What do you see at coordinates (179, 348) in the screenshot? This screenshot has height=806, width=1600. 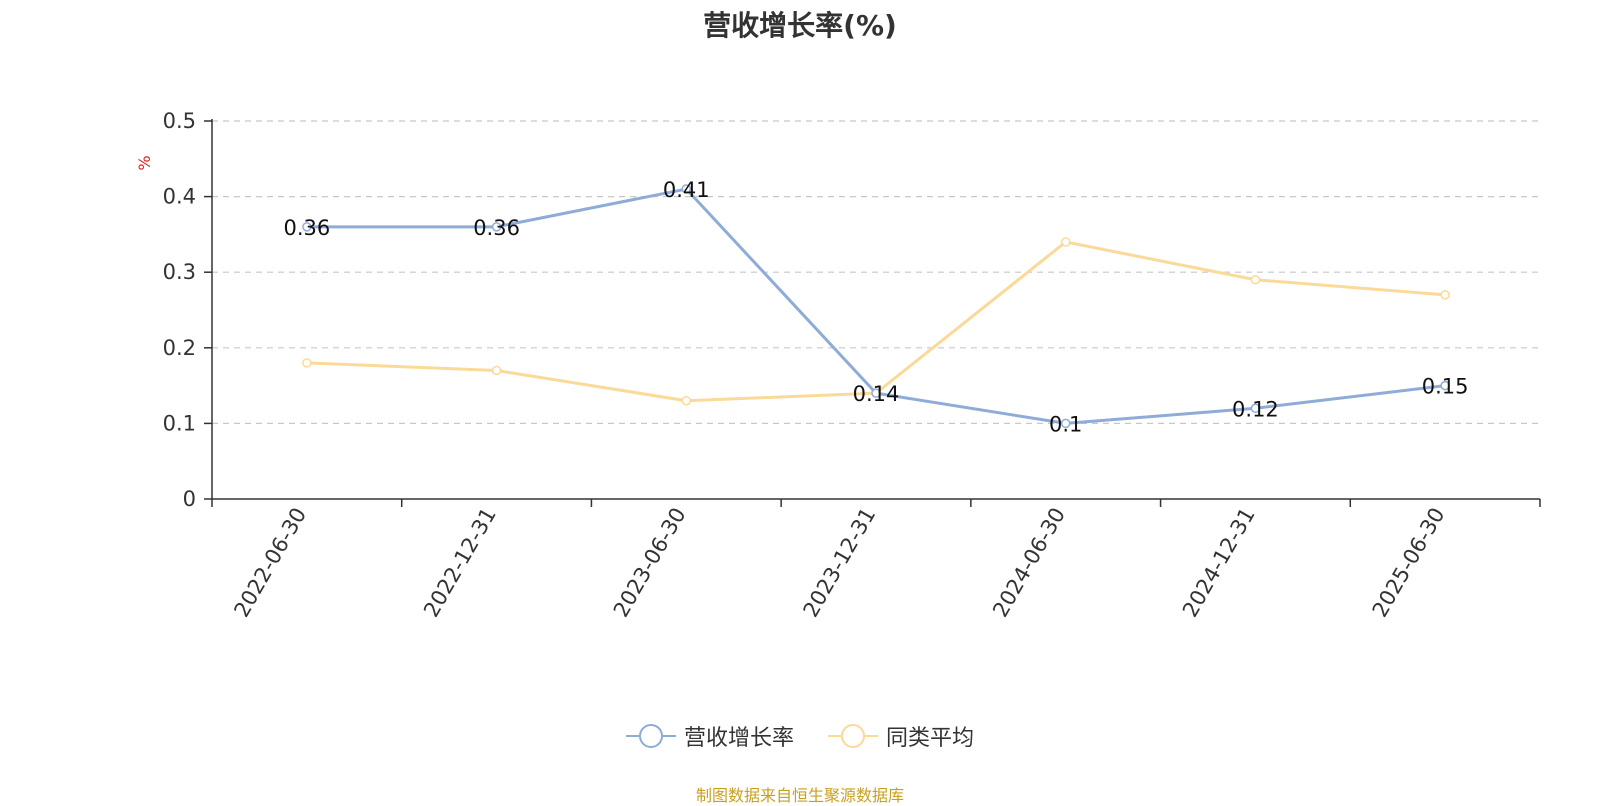 I see `y-tick-label: 0.2` at bounding box center [179, 348].